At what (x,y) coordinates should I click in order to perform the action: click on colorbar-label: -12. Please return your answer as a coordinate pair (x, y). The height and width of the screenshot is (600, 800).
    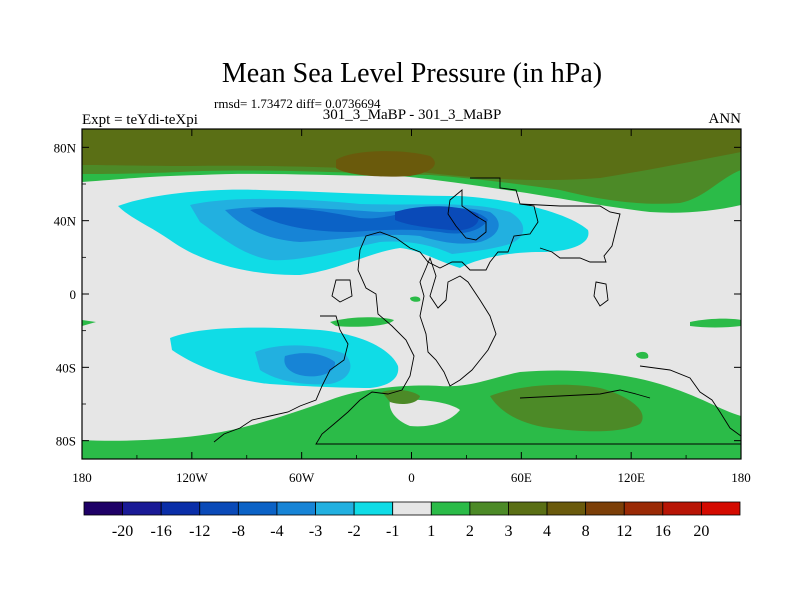
    Looking at the image, I should click on (199, 531).